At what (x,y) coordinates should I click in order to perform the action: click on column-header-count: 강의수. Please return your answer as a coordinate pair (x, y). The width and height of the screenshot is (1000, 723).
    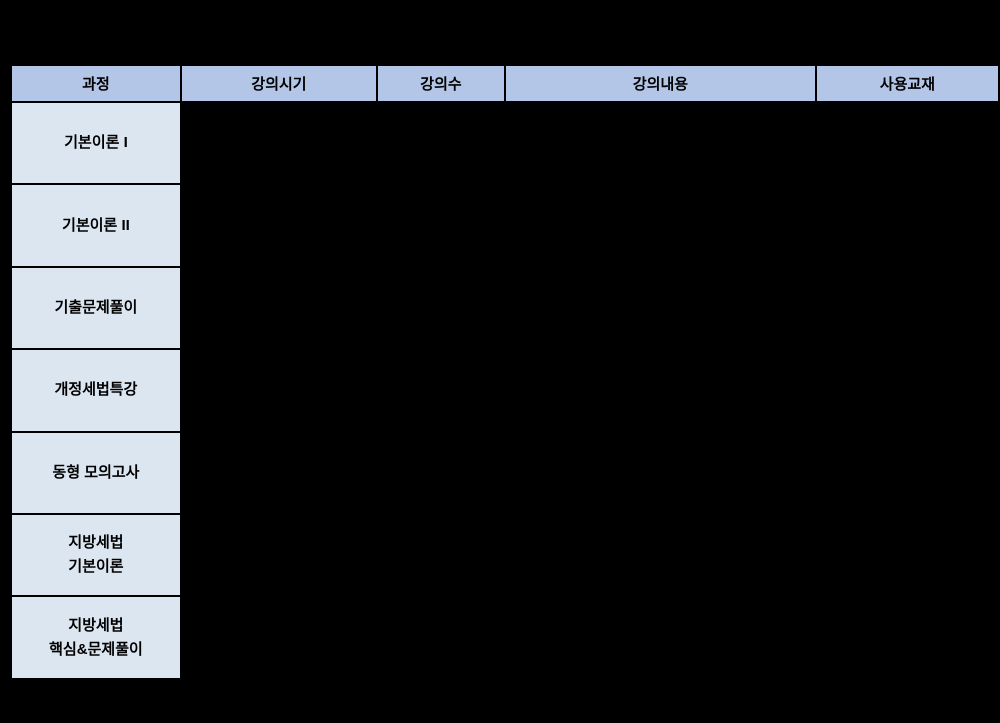
    Looking at the image, I should click on (441, 83).